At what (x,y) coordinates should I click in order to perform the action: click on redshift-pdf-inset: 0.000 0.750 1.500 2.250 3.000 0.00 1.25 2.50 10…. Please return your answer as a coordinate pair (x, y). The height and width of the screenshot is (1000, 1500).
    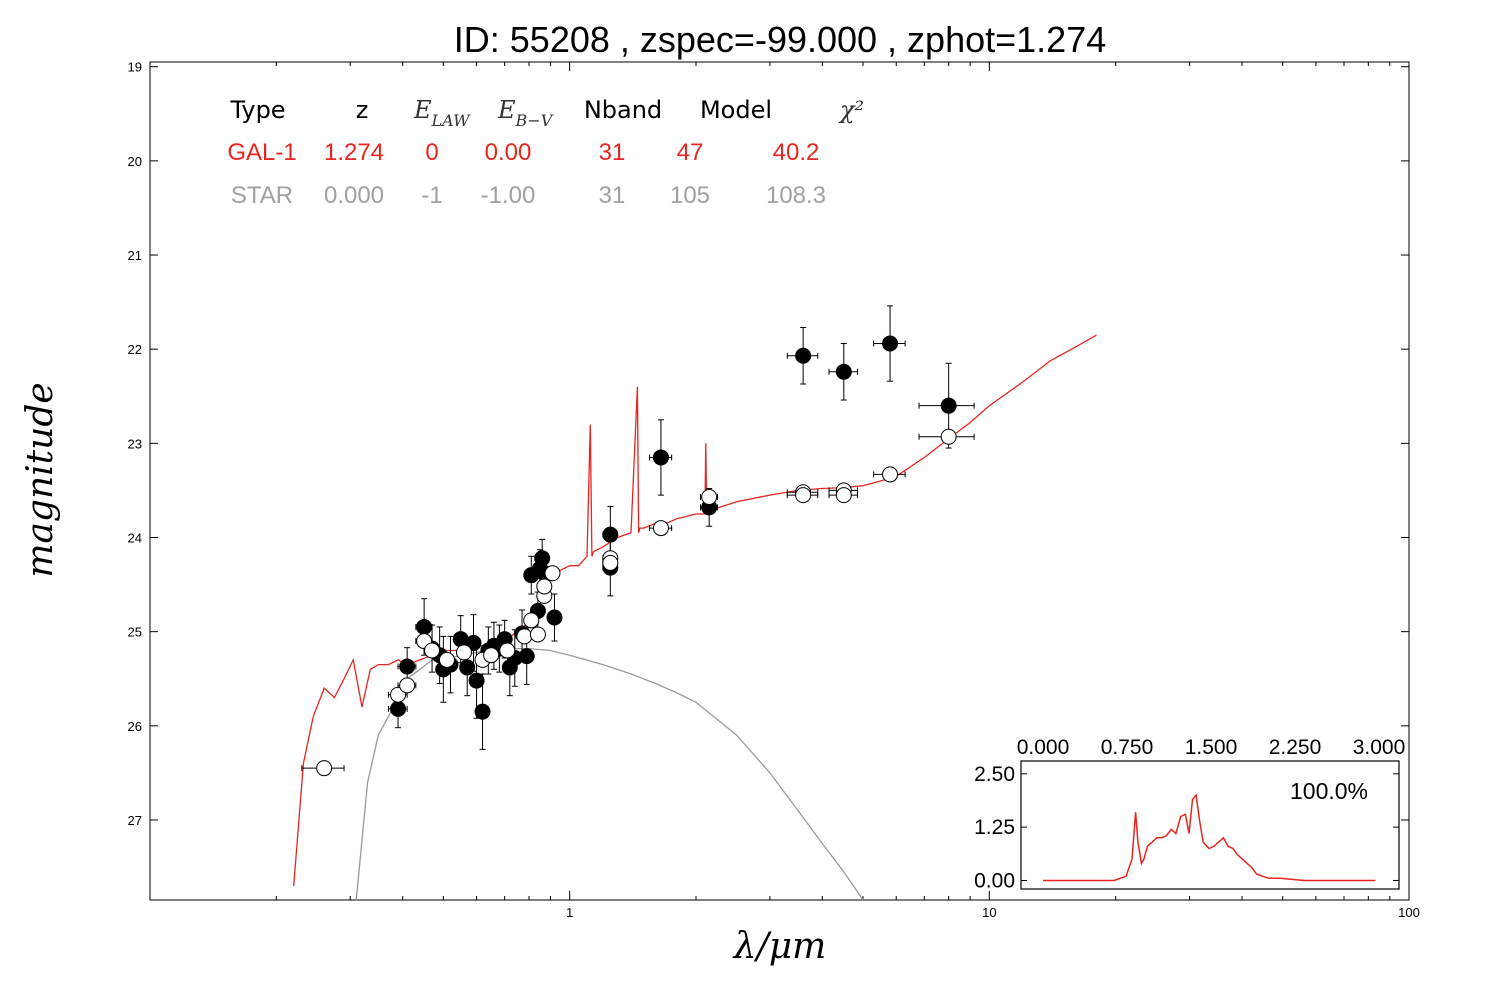
    Looking at the image, I should click on (1189, 814).